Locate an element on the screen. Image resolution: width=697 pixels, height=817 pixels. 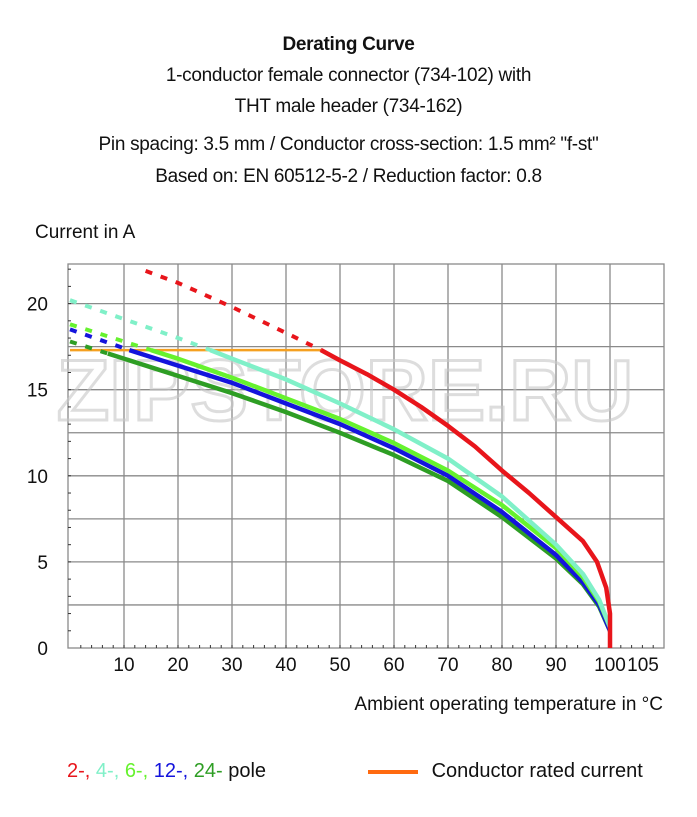
legend-entry-24-pole: 24- is located at coordinates (211, 771).